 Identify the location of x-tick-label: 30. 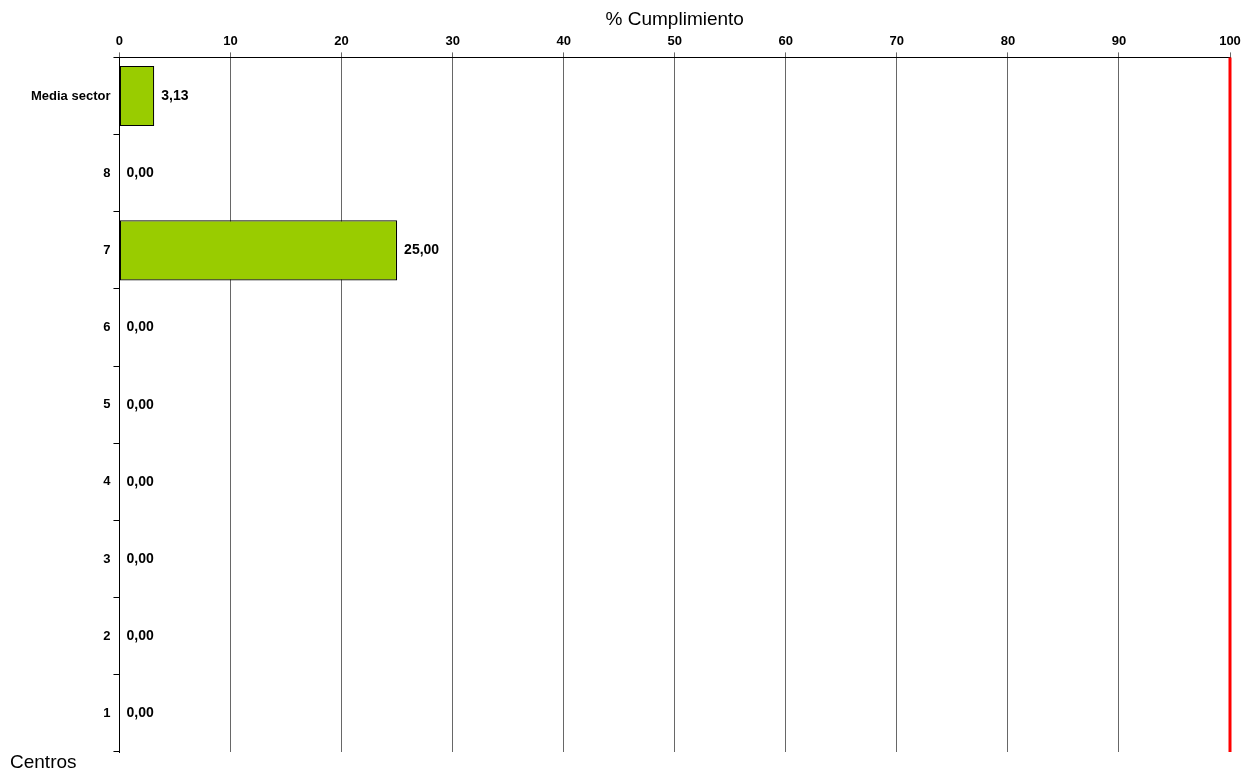
(452, 41).